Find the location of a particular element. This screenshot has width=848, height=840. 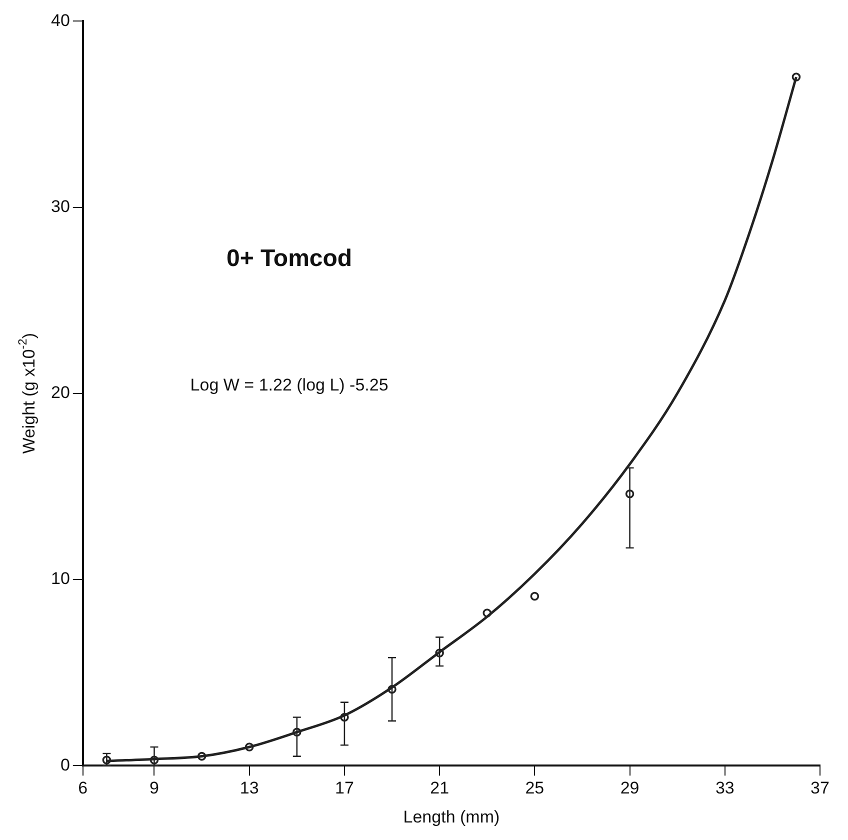

y-tick-label: 40 is located at coordinates (60, 20).